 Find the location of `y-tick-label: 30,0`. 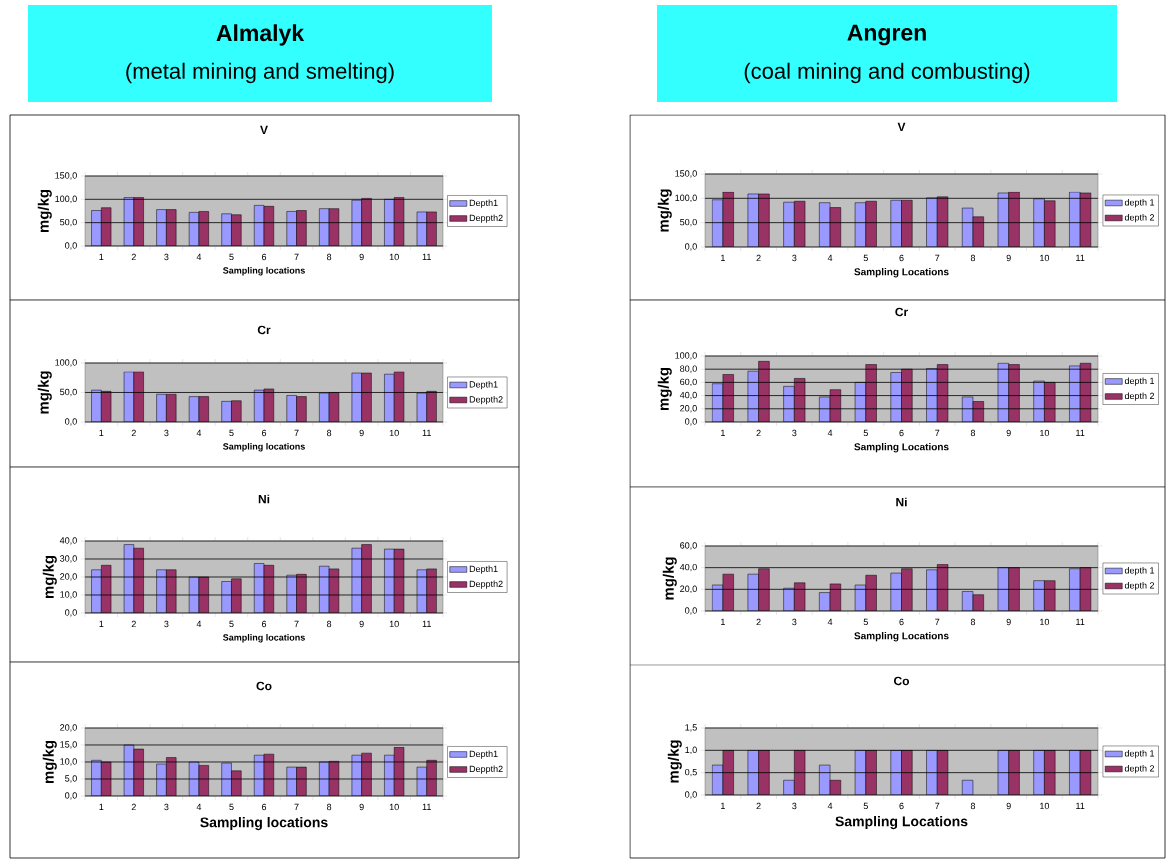

y-tick-label: 30,0 is located at coordinates (68, 559).